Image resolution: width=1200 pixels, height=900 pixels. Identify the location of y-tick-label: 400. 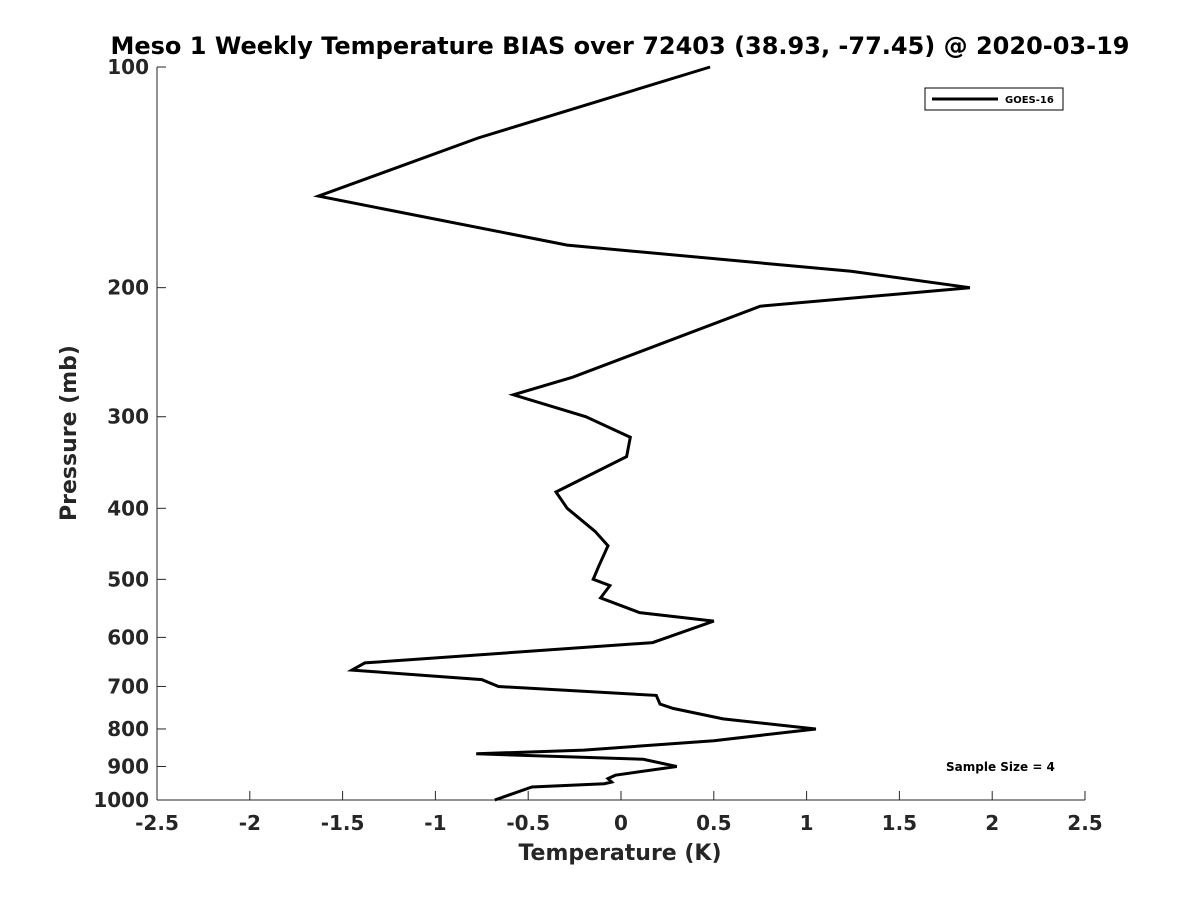
(128, 508).